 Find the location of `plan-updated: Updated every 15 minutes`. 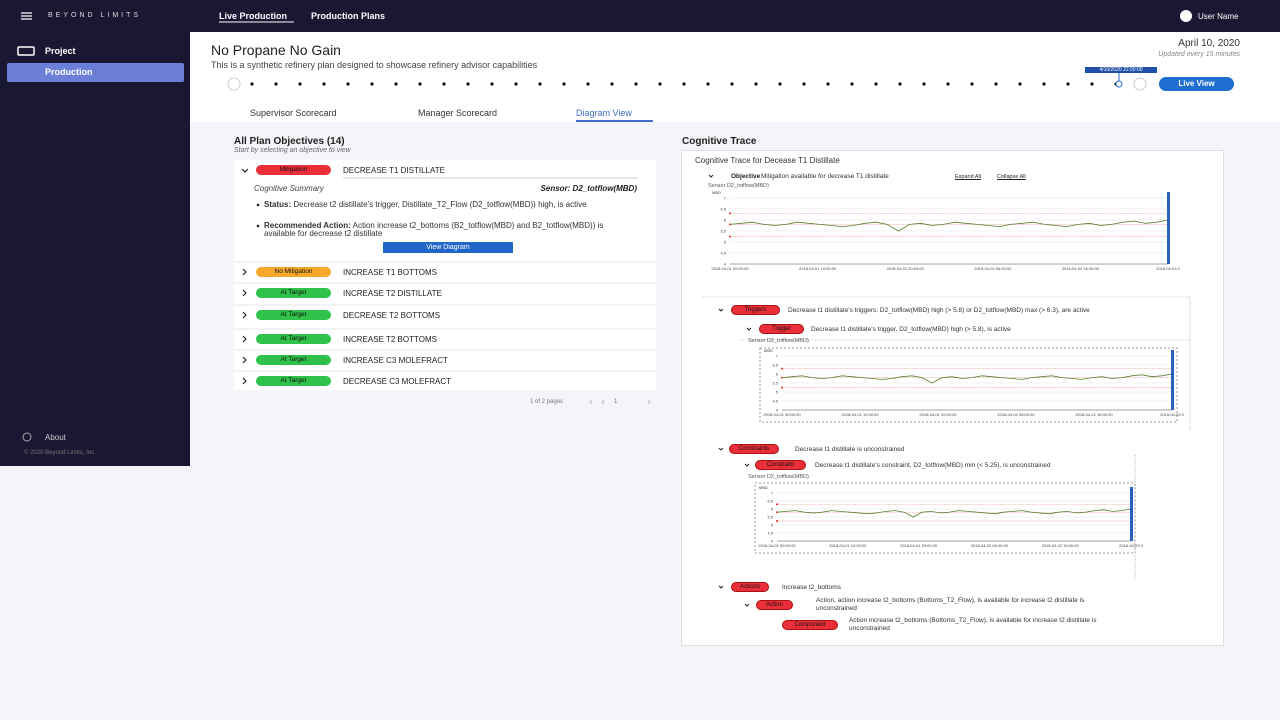

plan-updated: Updated every 15 minutes is located at coordinates (1199, 54).